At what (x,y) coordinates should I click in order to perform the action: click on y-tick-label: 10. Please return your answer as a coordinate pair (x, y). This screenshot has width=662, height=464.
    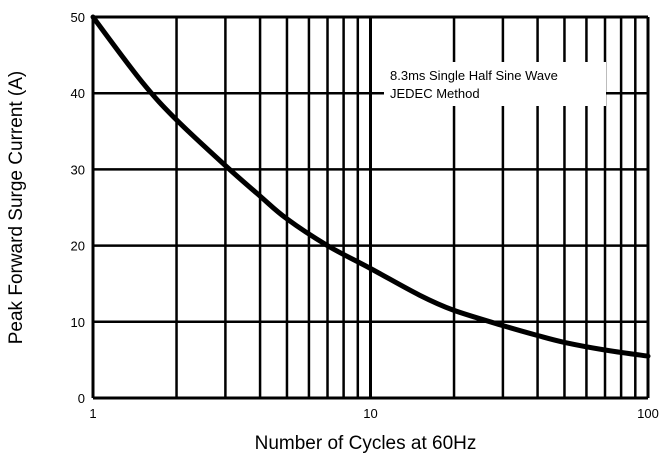
    Looking at the image, I should click on (78, 322).